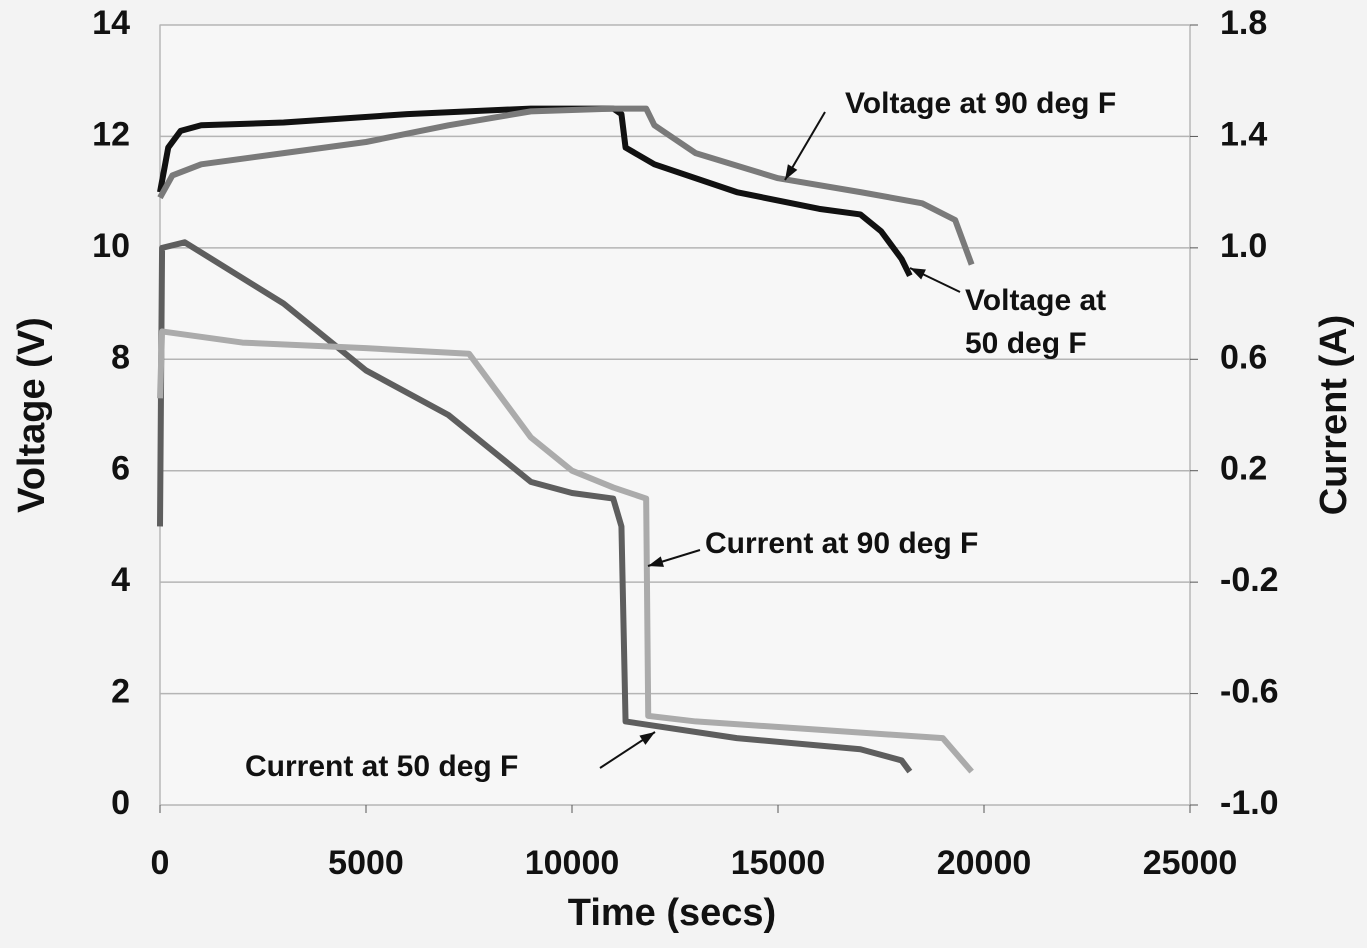 The image size is (1367, 948). I want to click on y-tick-label: 4, so click(120, 580).